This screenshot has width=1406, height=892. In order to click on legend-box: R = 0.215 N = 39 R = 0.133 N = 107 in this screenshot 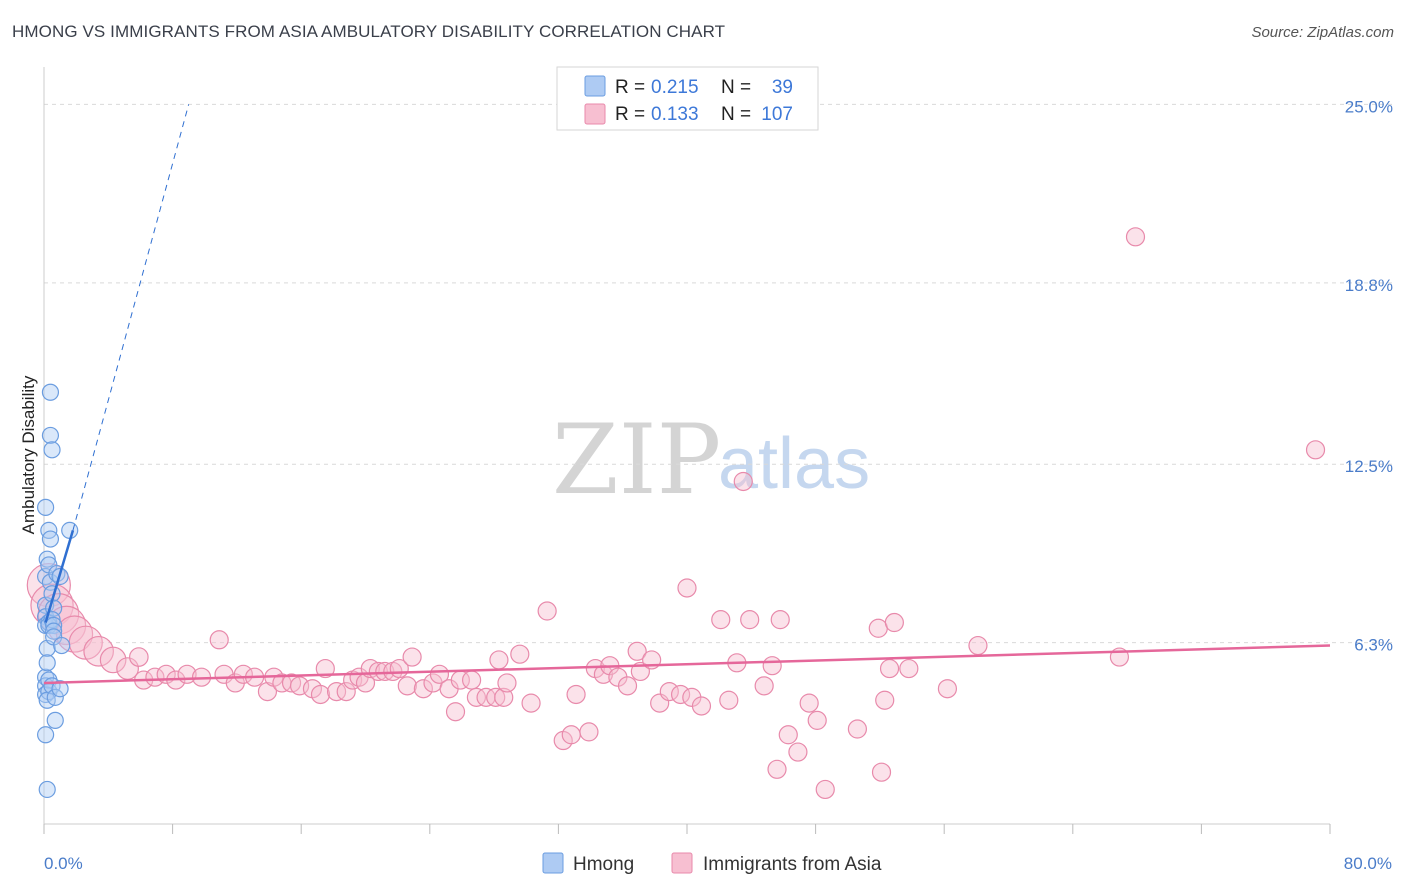, I will do `click(687, 98)`.